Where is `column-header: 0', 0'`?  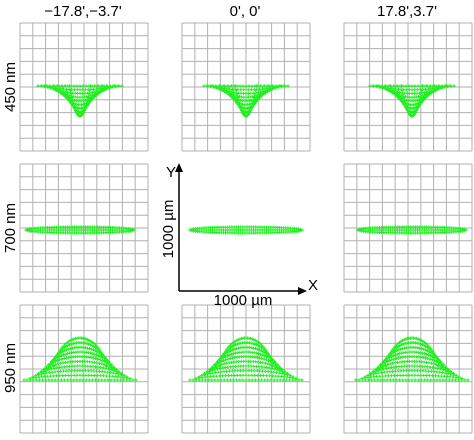 column-header: 0', 0' is located at coordinates (245, 11).